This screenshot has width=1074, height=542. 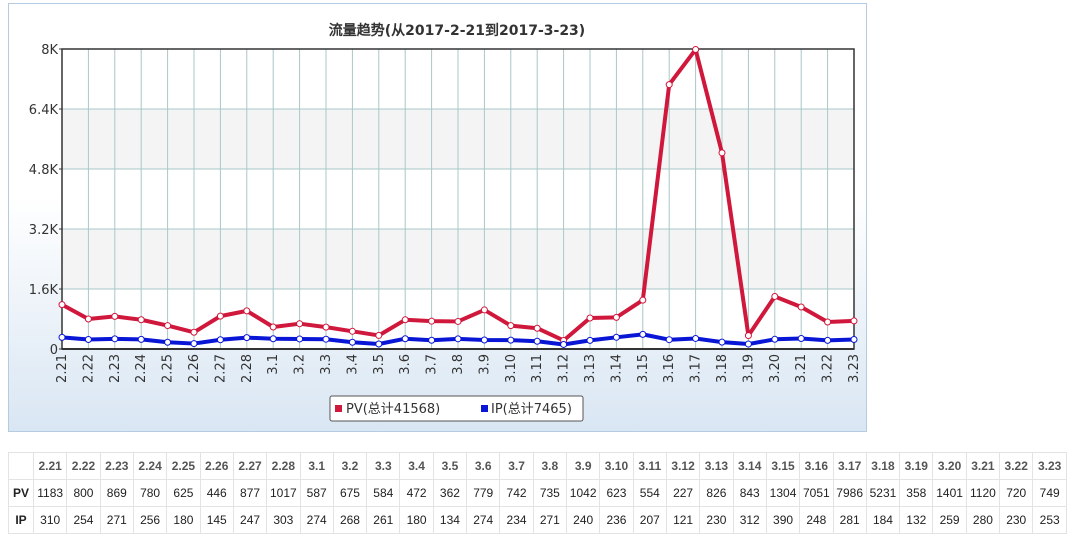 I want to click on x-tick-label: 3.18, so click(x=722, y=368).